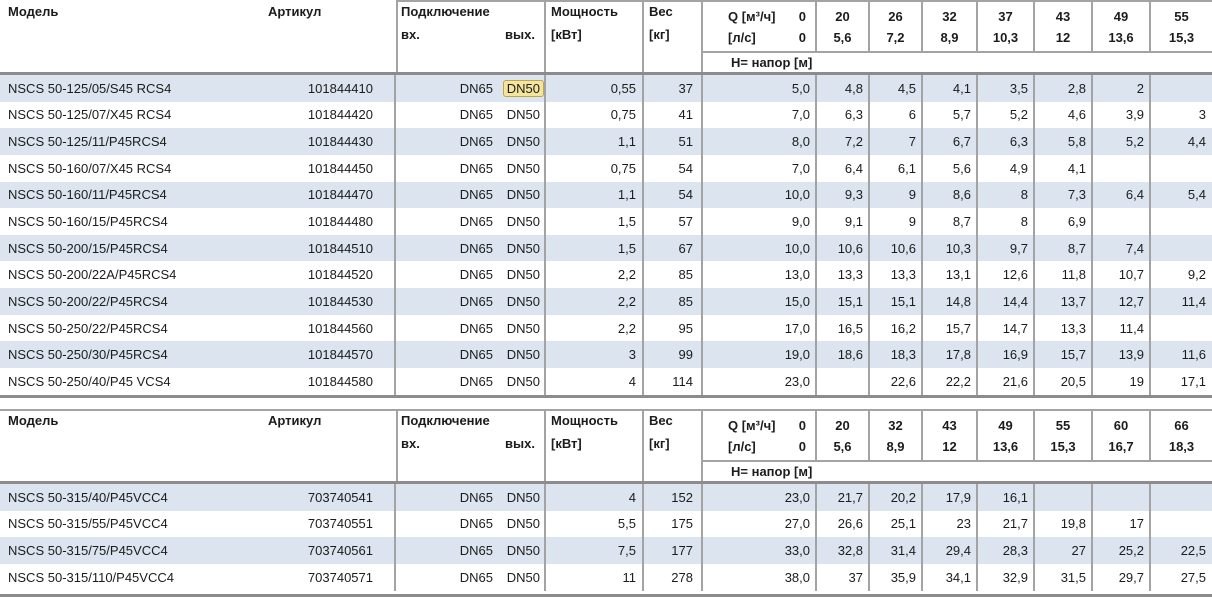 This screenshot has width=1212, height=597. I want to click on cell-head-value: 12,7, so click(1122, 301).